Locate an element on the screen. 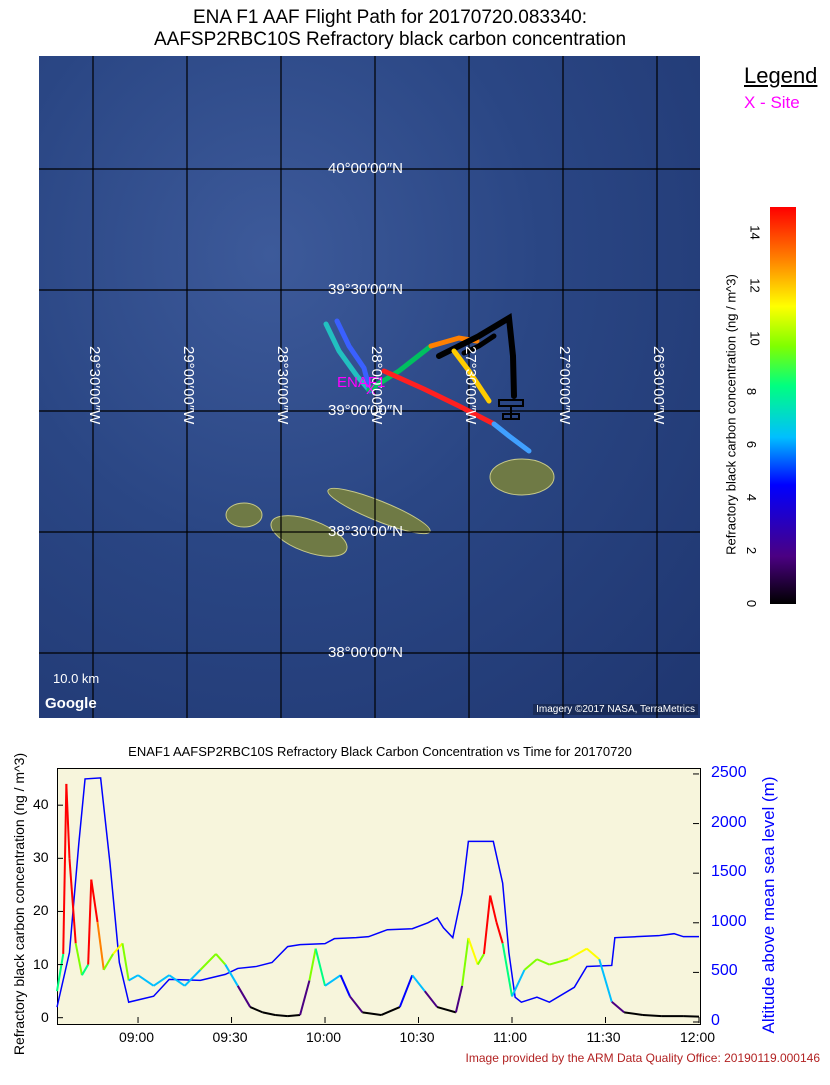 The width and height of the screenshot is (830, 1085). y-right-tick-label: 2500 is located at coordinates (729, 772).